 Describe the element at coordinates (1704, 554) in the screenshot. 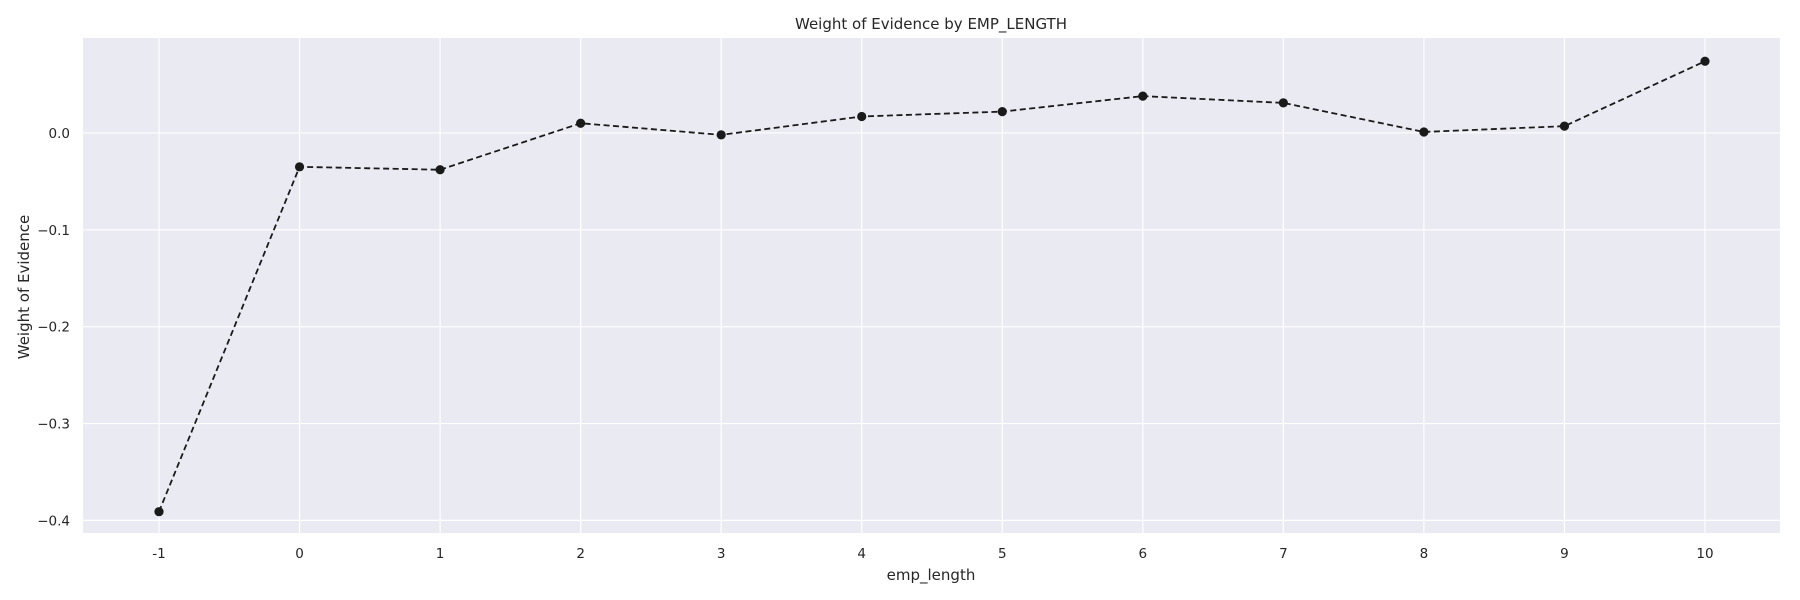

I see `x-tick-label: 10` at that location.